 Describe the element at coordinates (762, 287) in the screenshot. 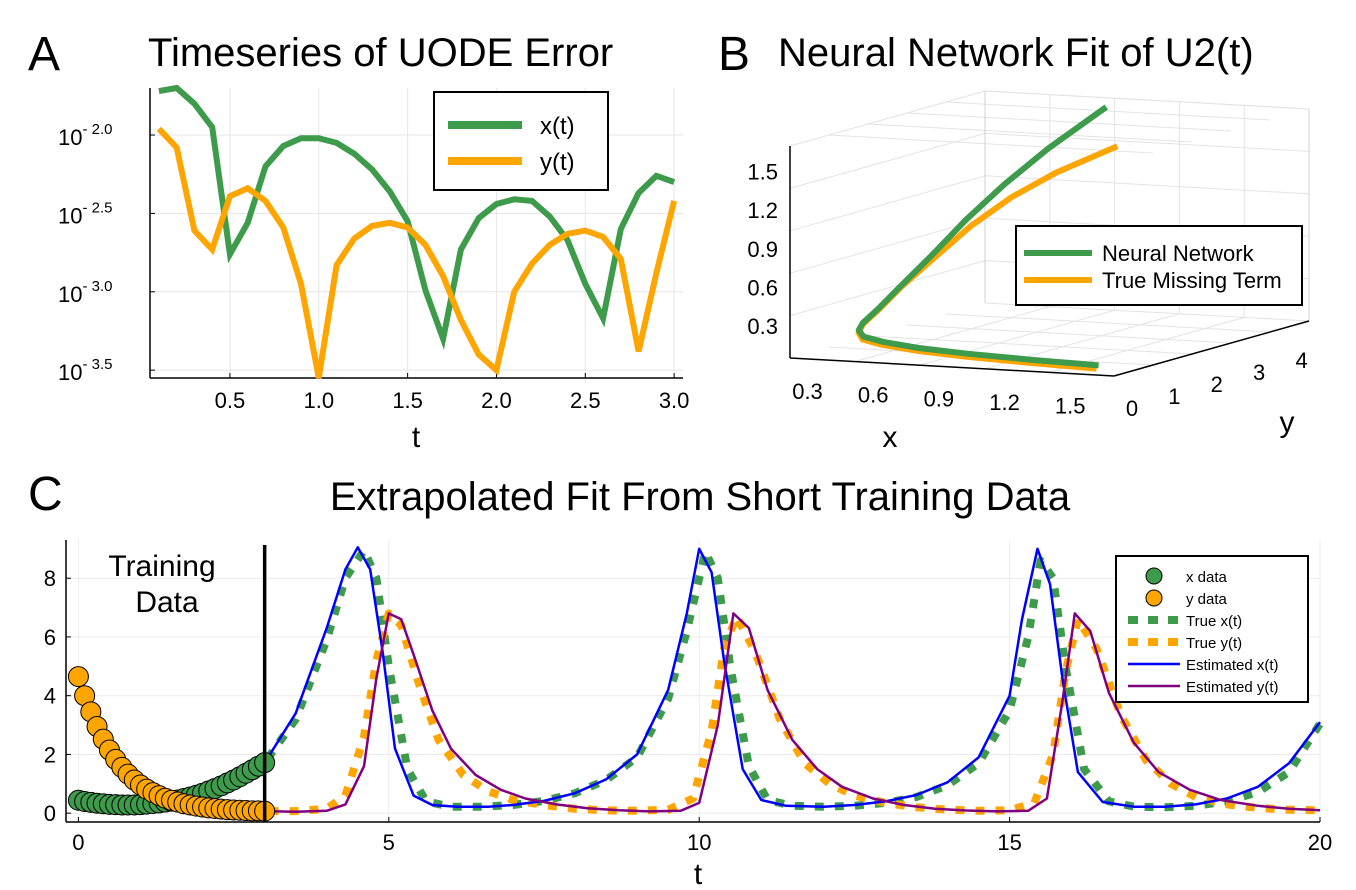

I see `panel-b-z-tick-label: 0.6` at that location.